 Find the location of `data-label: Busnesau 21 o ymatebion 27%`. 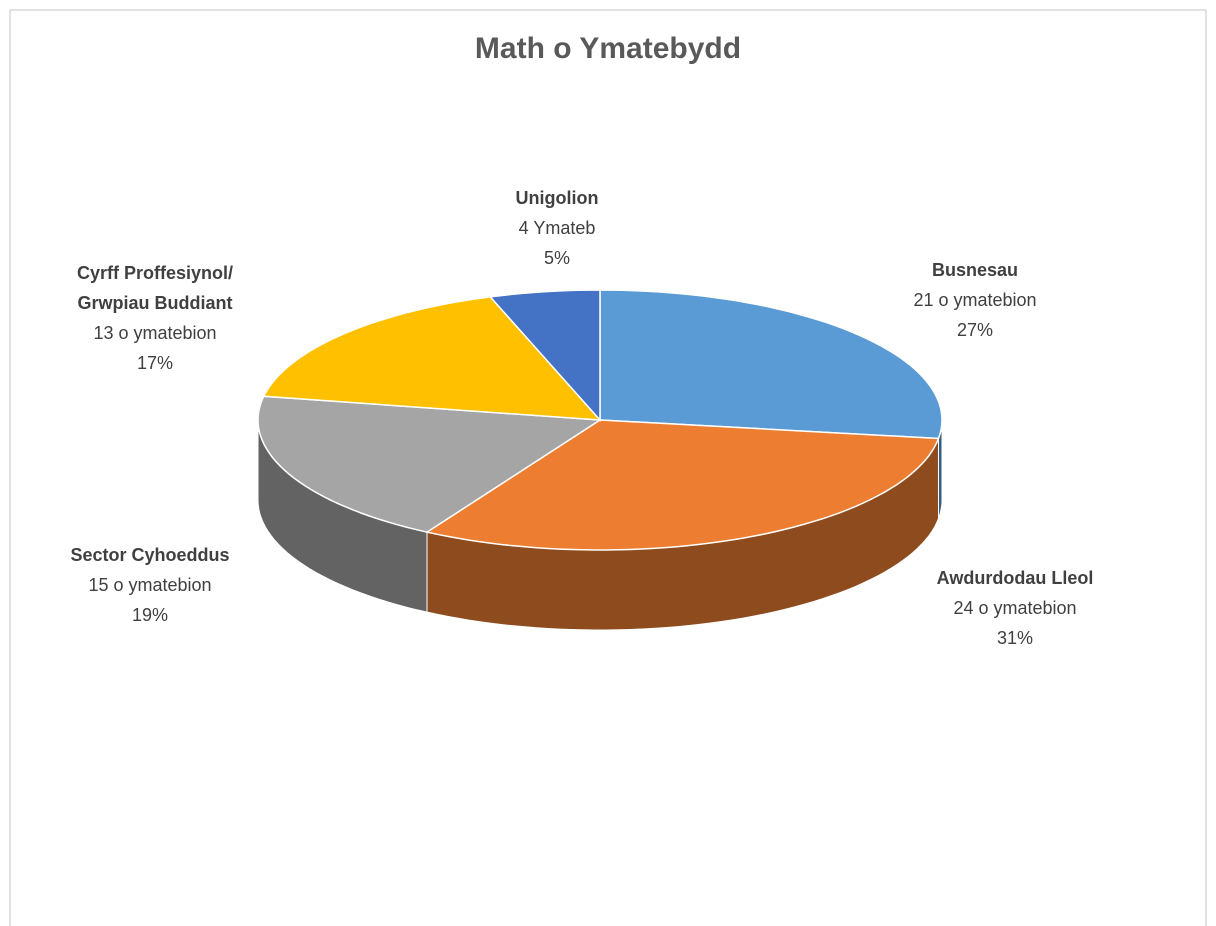

data-label: Busnesau 21 o ymatebion 27% is located at coordinates (974, 300).